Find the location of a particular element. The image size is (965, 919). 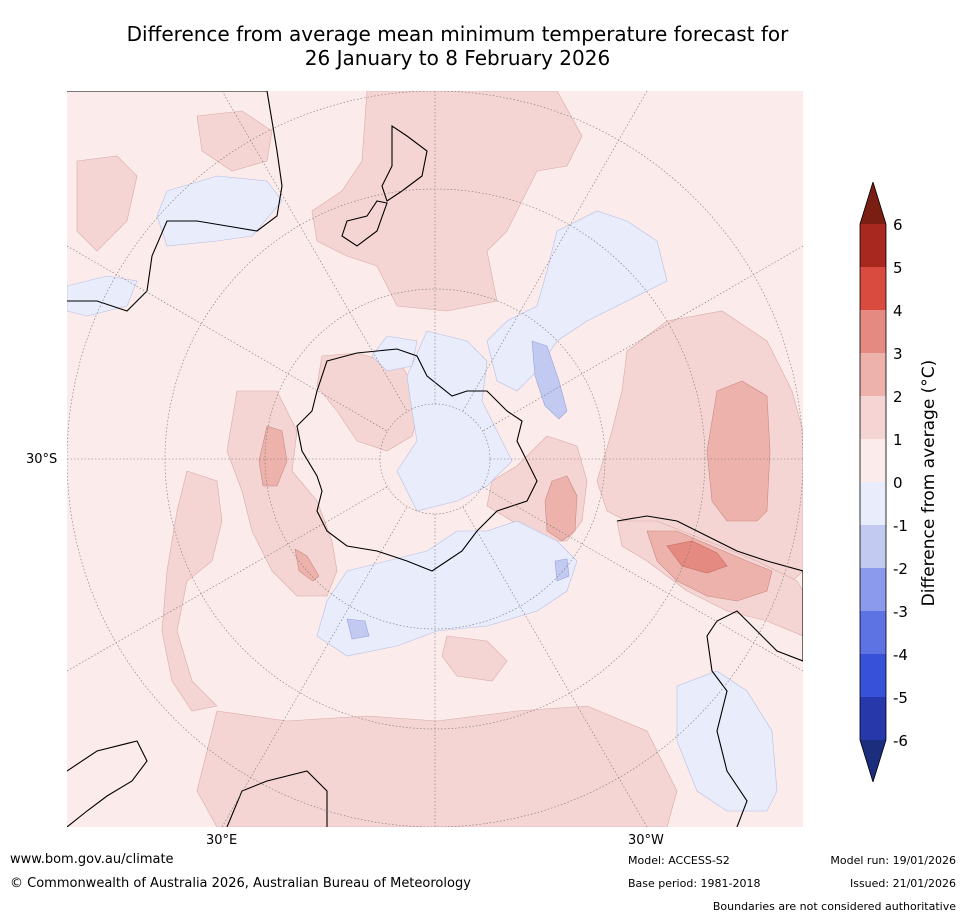

atlantic-south-warm-region is located at coordinates (474, 658).